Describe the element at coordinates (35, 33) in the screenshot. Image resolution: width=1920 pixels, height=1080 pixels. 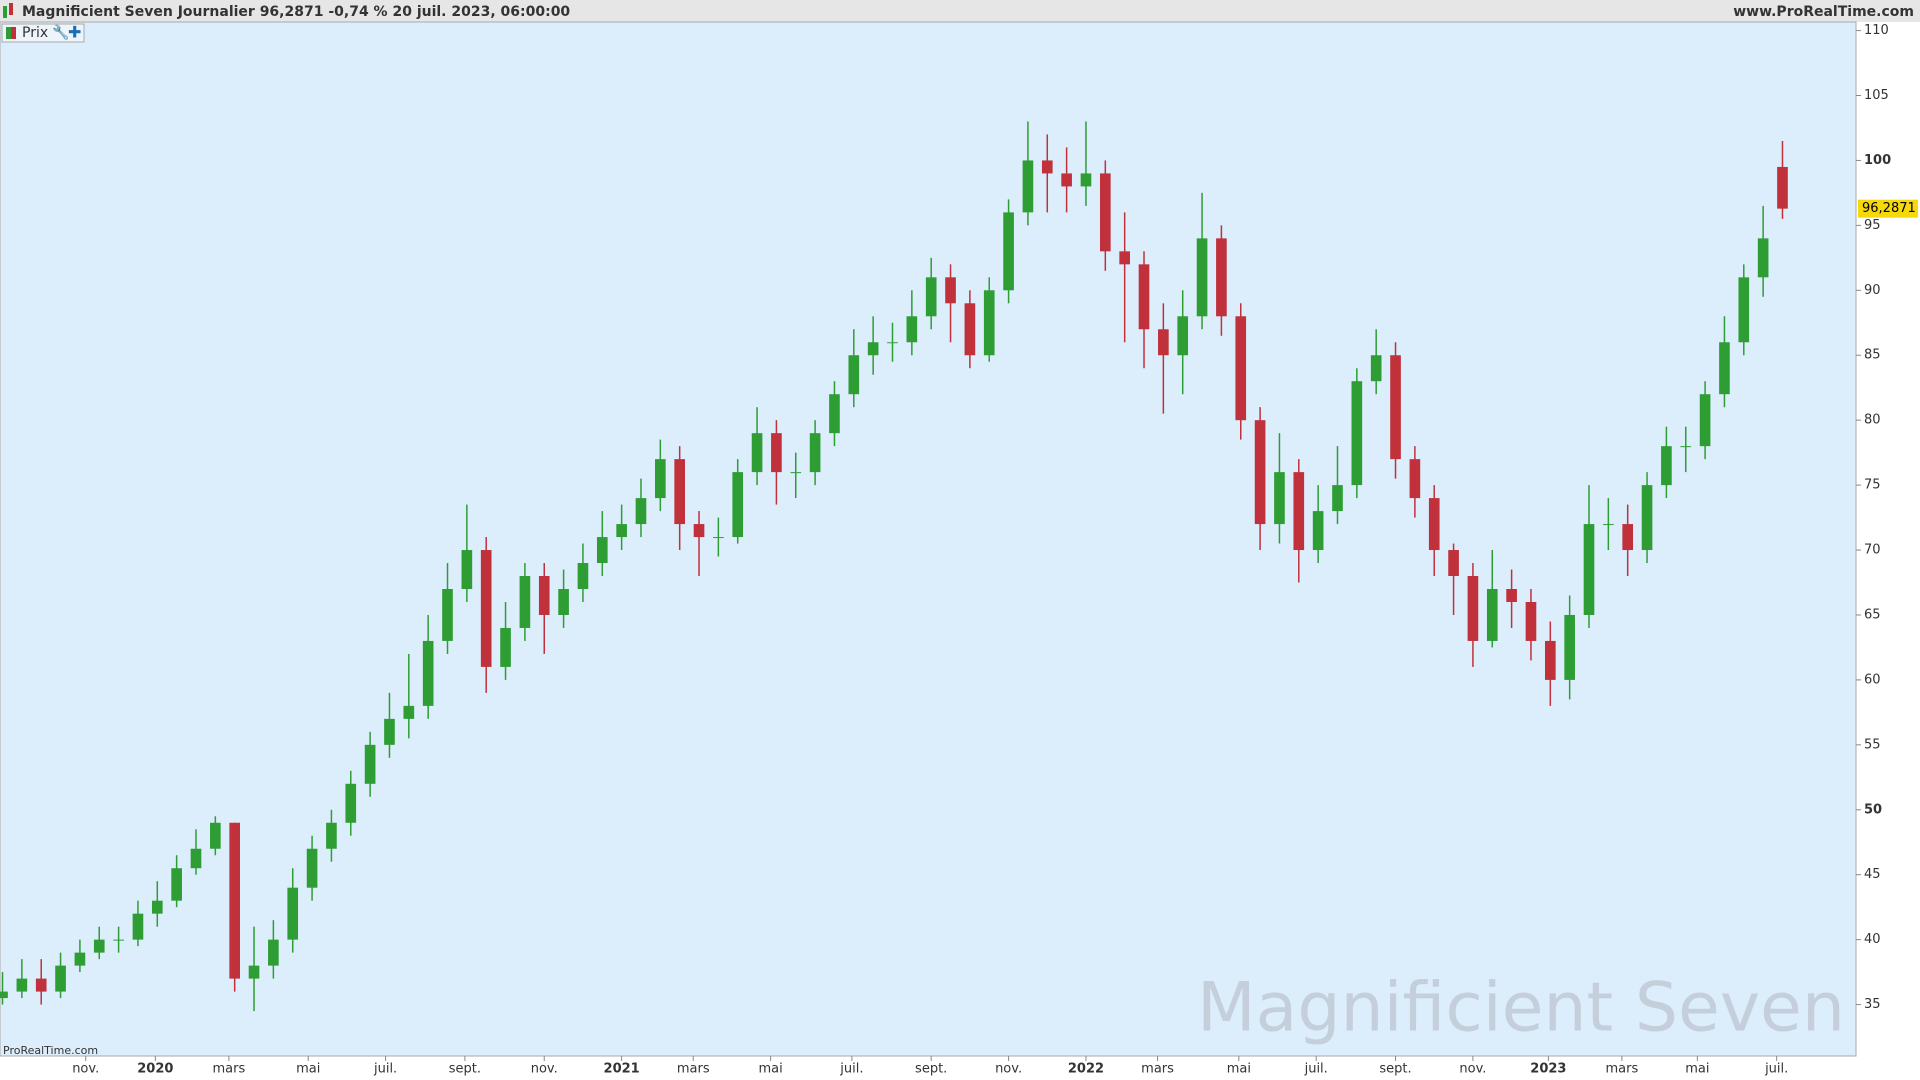
I see `indicator-label: Prix` at that location.